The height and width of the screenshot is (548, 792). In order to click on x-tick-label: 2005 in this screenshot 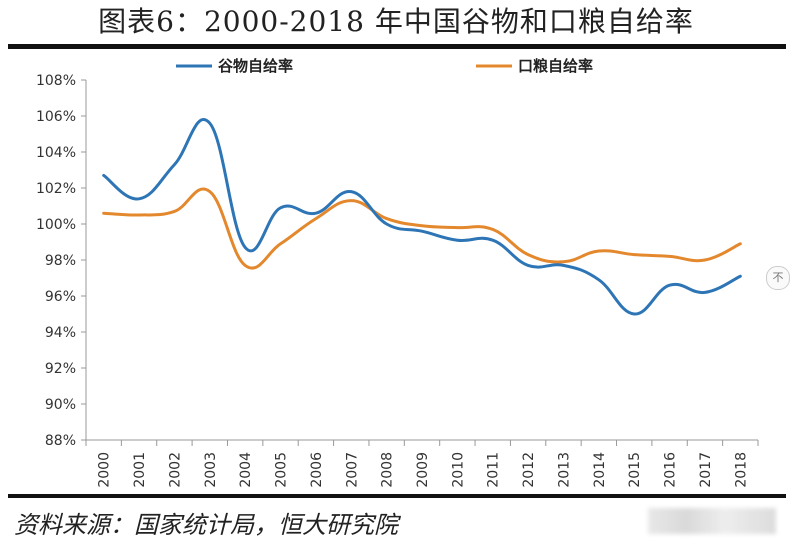, I will do `click(282, 470)`.